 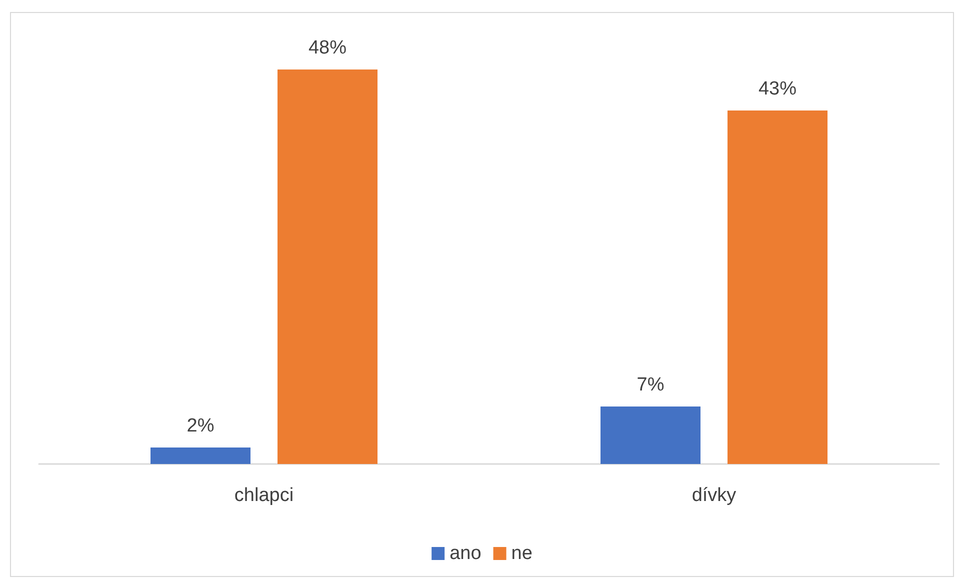 I want to click on legend-label: ano, so click(x=466, y=553).